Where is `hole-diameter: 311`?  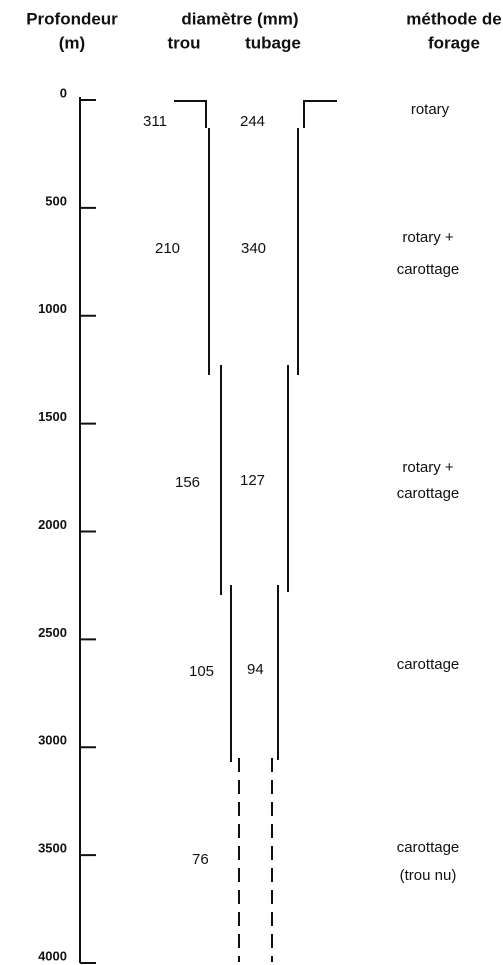
hole-diameter: 311 is located at coordinates (155, 121).